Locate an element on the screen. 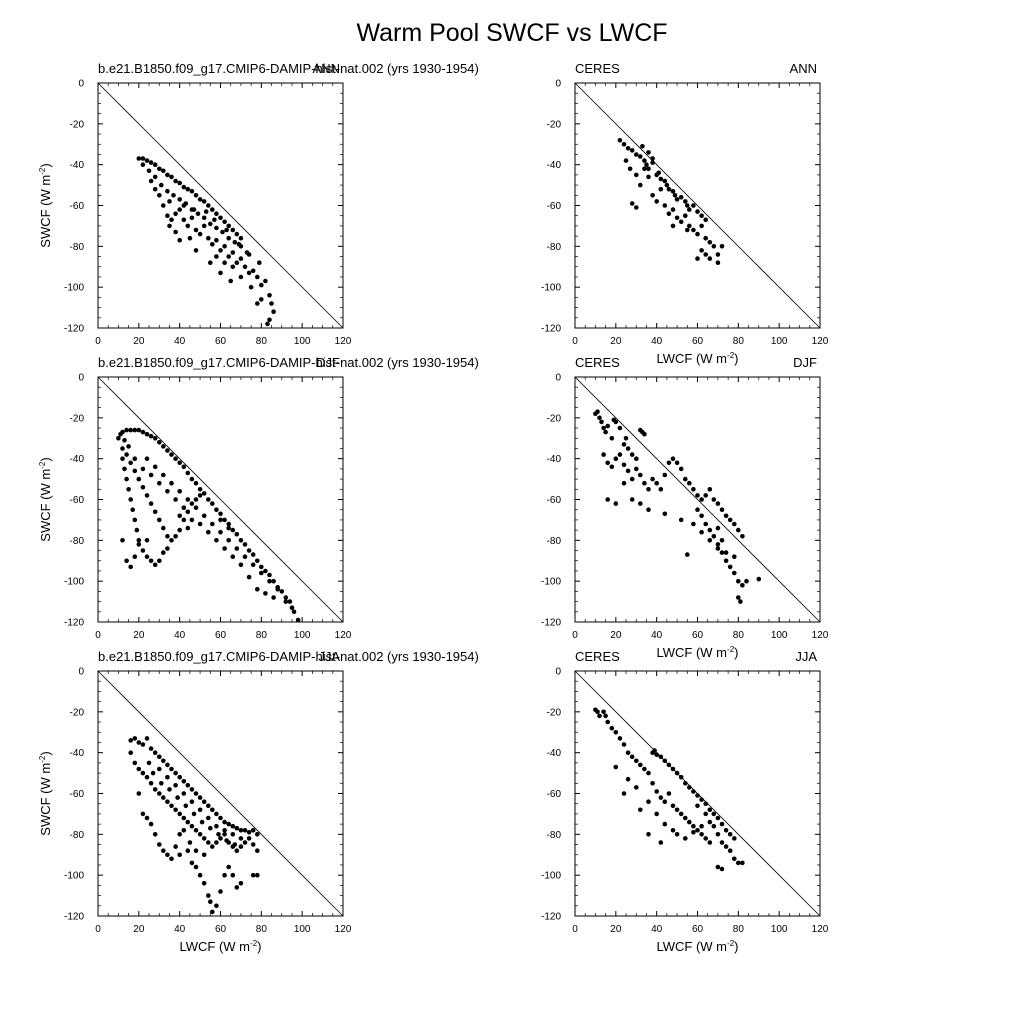 The image size is (1024, 1024). x-tick-label: 0 is located at coordinates (98, 635).